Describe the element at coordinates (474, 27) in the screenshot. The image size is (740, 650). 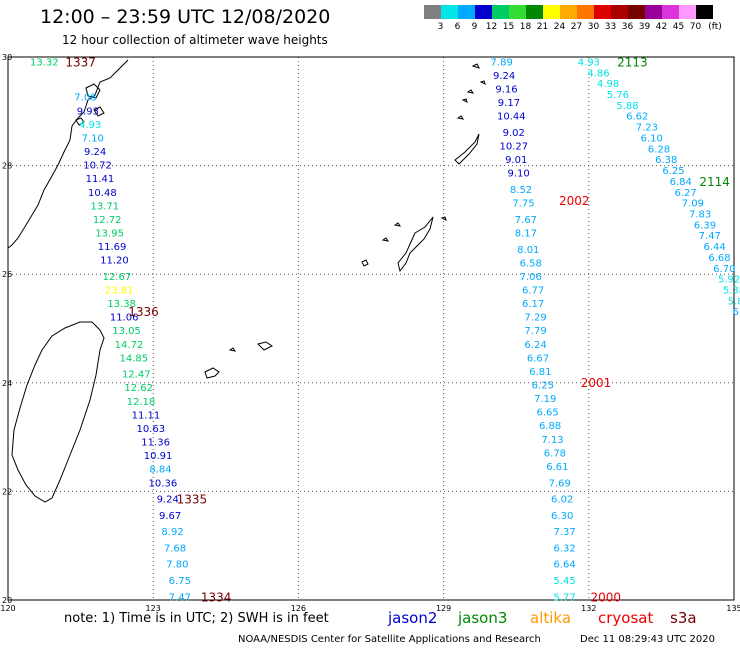
I see `scale-label: 9` at that location.